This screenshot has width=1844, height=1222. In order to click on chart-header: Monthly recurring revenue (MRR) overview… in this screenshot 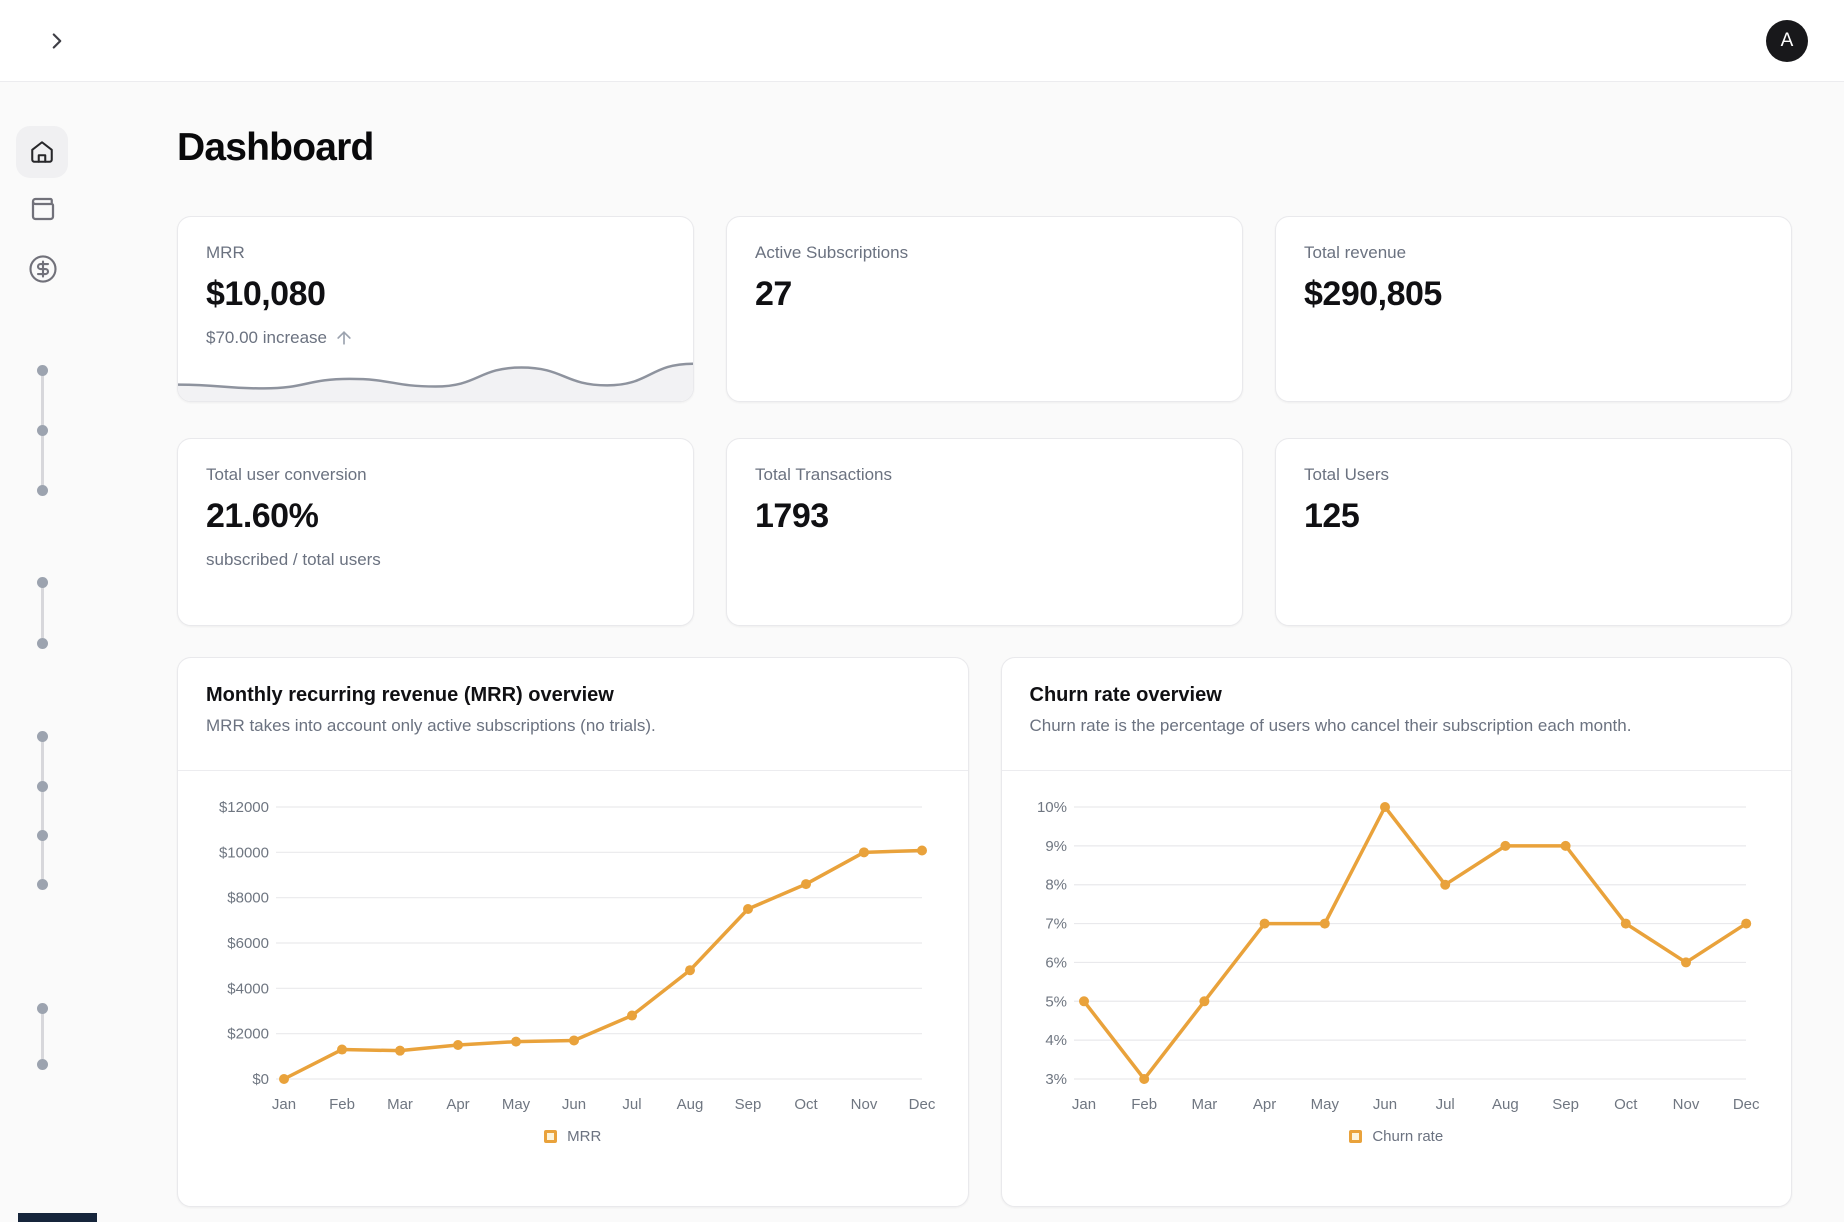, I will do `click(573, 714)`.